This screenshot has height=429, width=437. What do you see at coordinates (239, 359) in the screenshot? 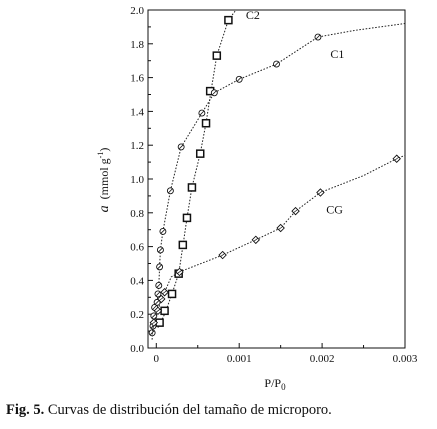
I see `x-tick-label: 0.001` at bounding box center [239, 359].